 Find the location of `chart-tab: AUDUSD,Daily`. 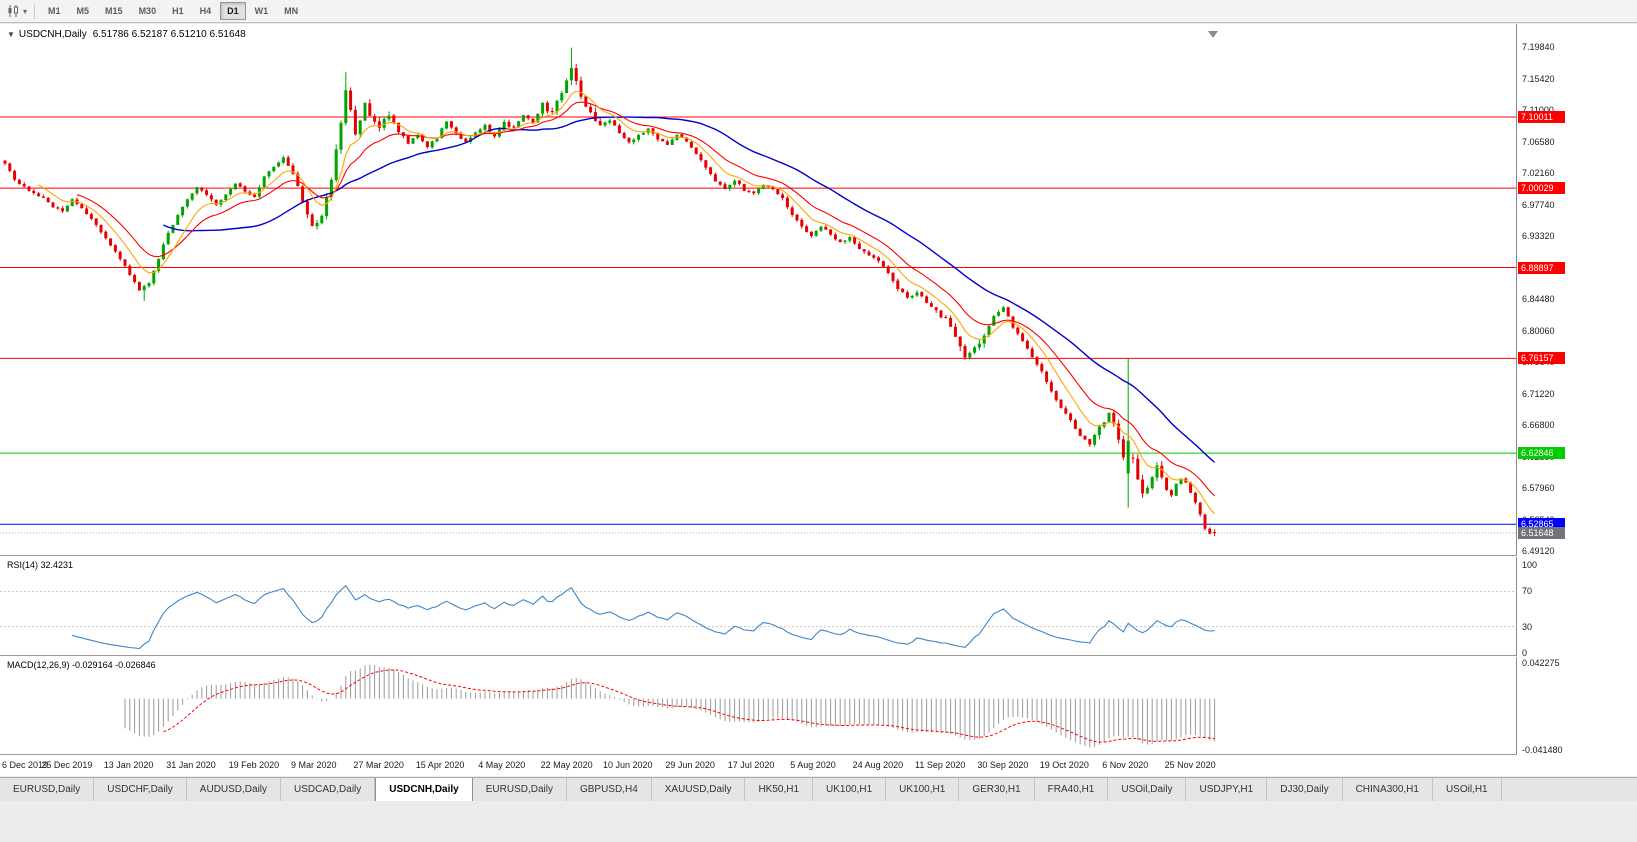

chart-tab: AUDUSD,Daily is located at coordinates (234, 789).